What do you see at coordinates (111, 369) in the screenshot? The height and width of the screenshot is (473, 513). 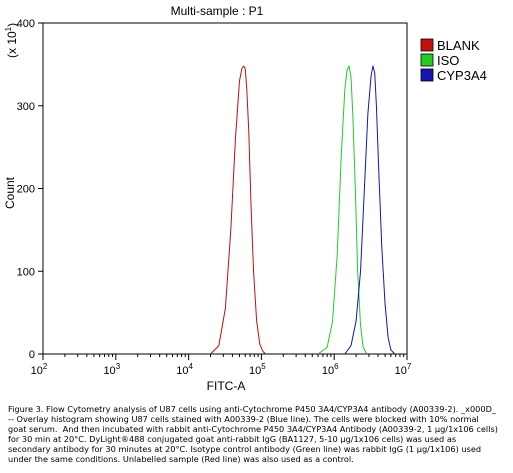 I see `x-tick-label: 10³` at bounding box center [111, 369].